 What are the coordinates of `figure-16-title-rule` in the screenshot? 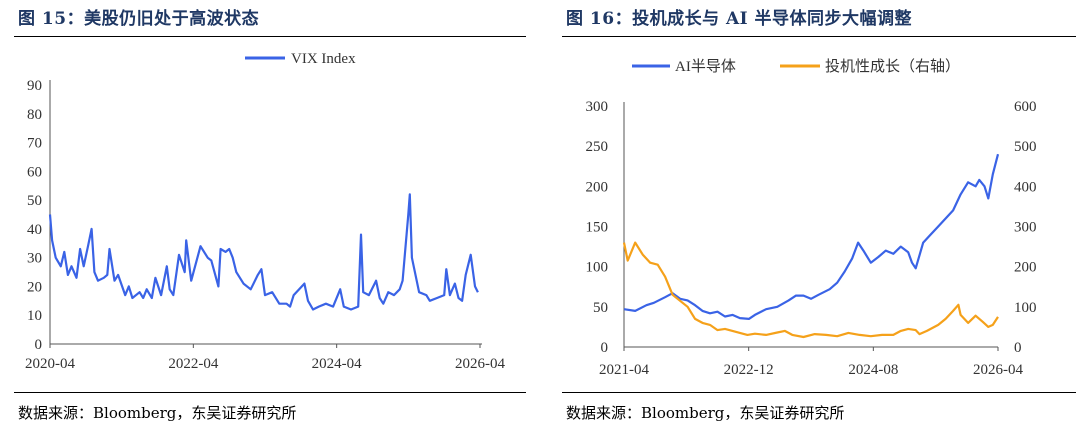 It's located at (819, 36).